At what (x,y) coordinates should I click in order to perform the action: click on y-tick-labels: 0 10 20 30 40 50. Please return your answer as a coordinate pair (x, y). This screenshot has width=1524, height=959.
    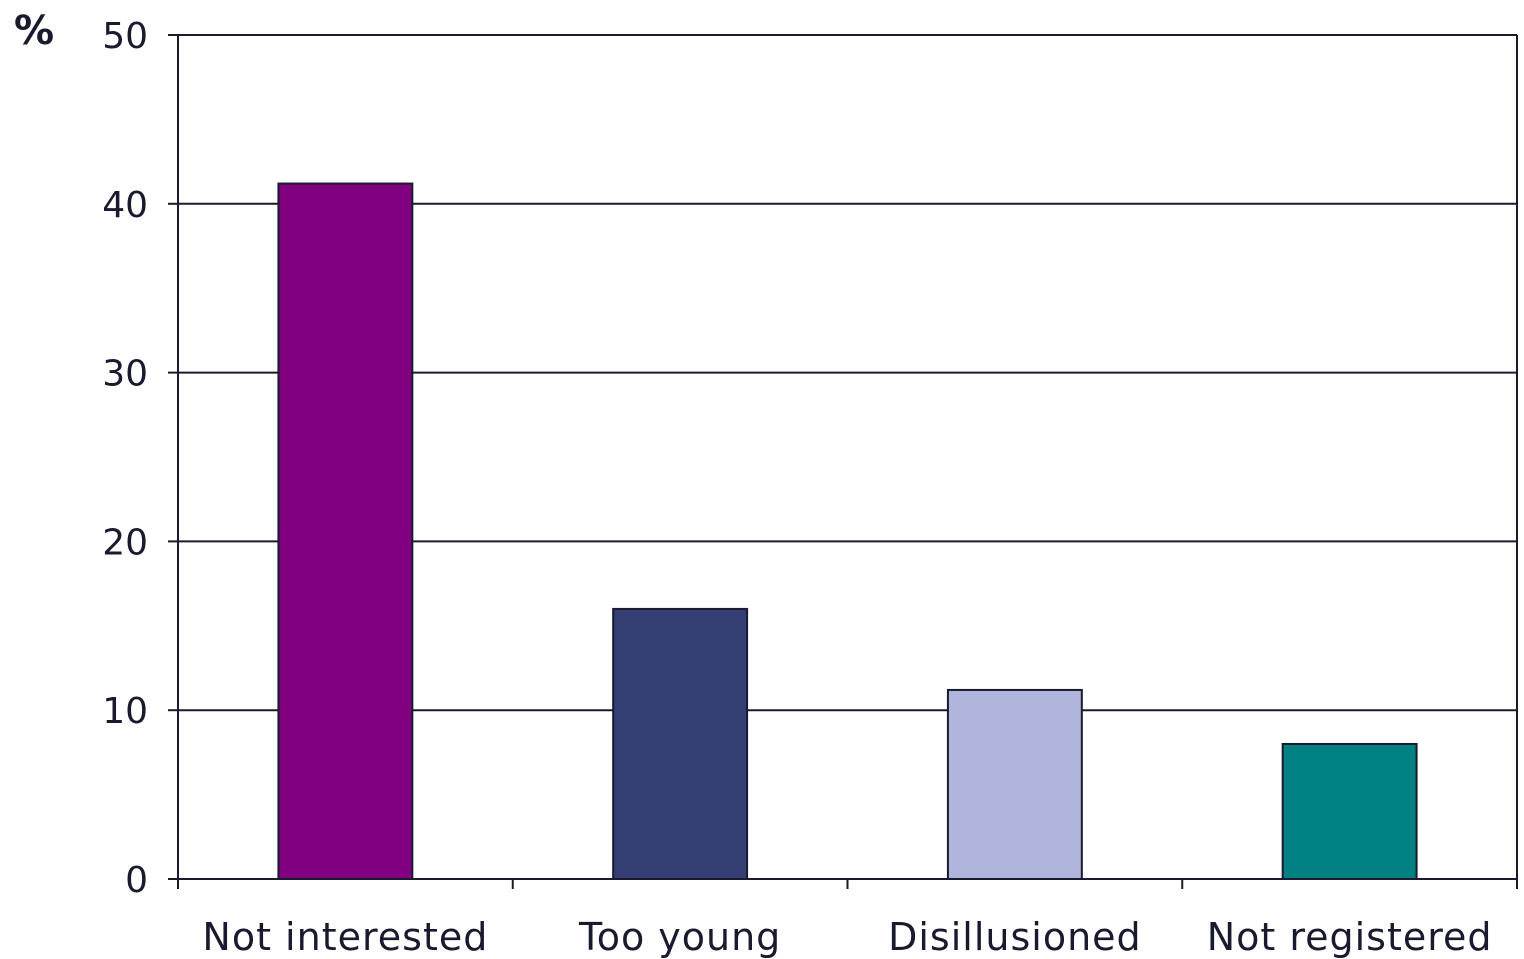
    Looking at the image, I should click on (125, 458).